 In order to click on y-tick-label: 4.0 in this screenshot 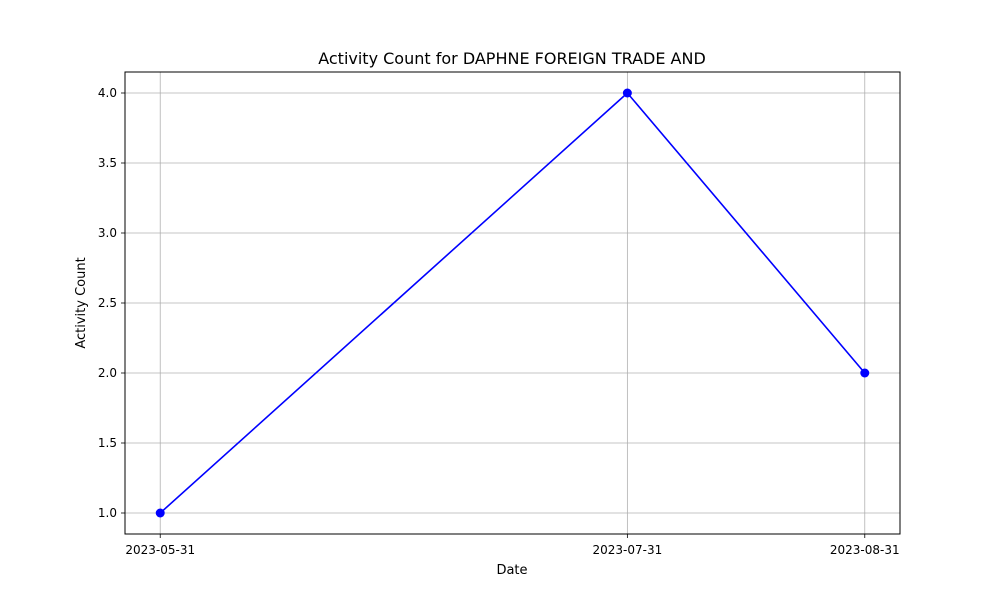, I will do `click(107, 93)`.